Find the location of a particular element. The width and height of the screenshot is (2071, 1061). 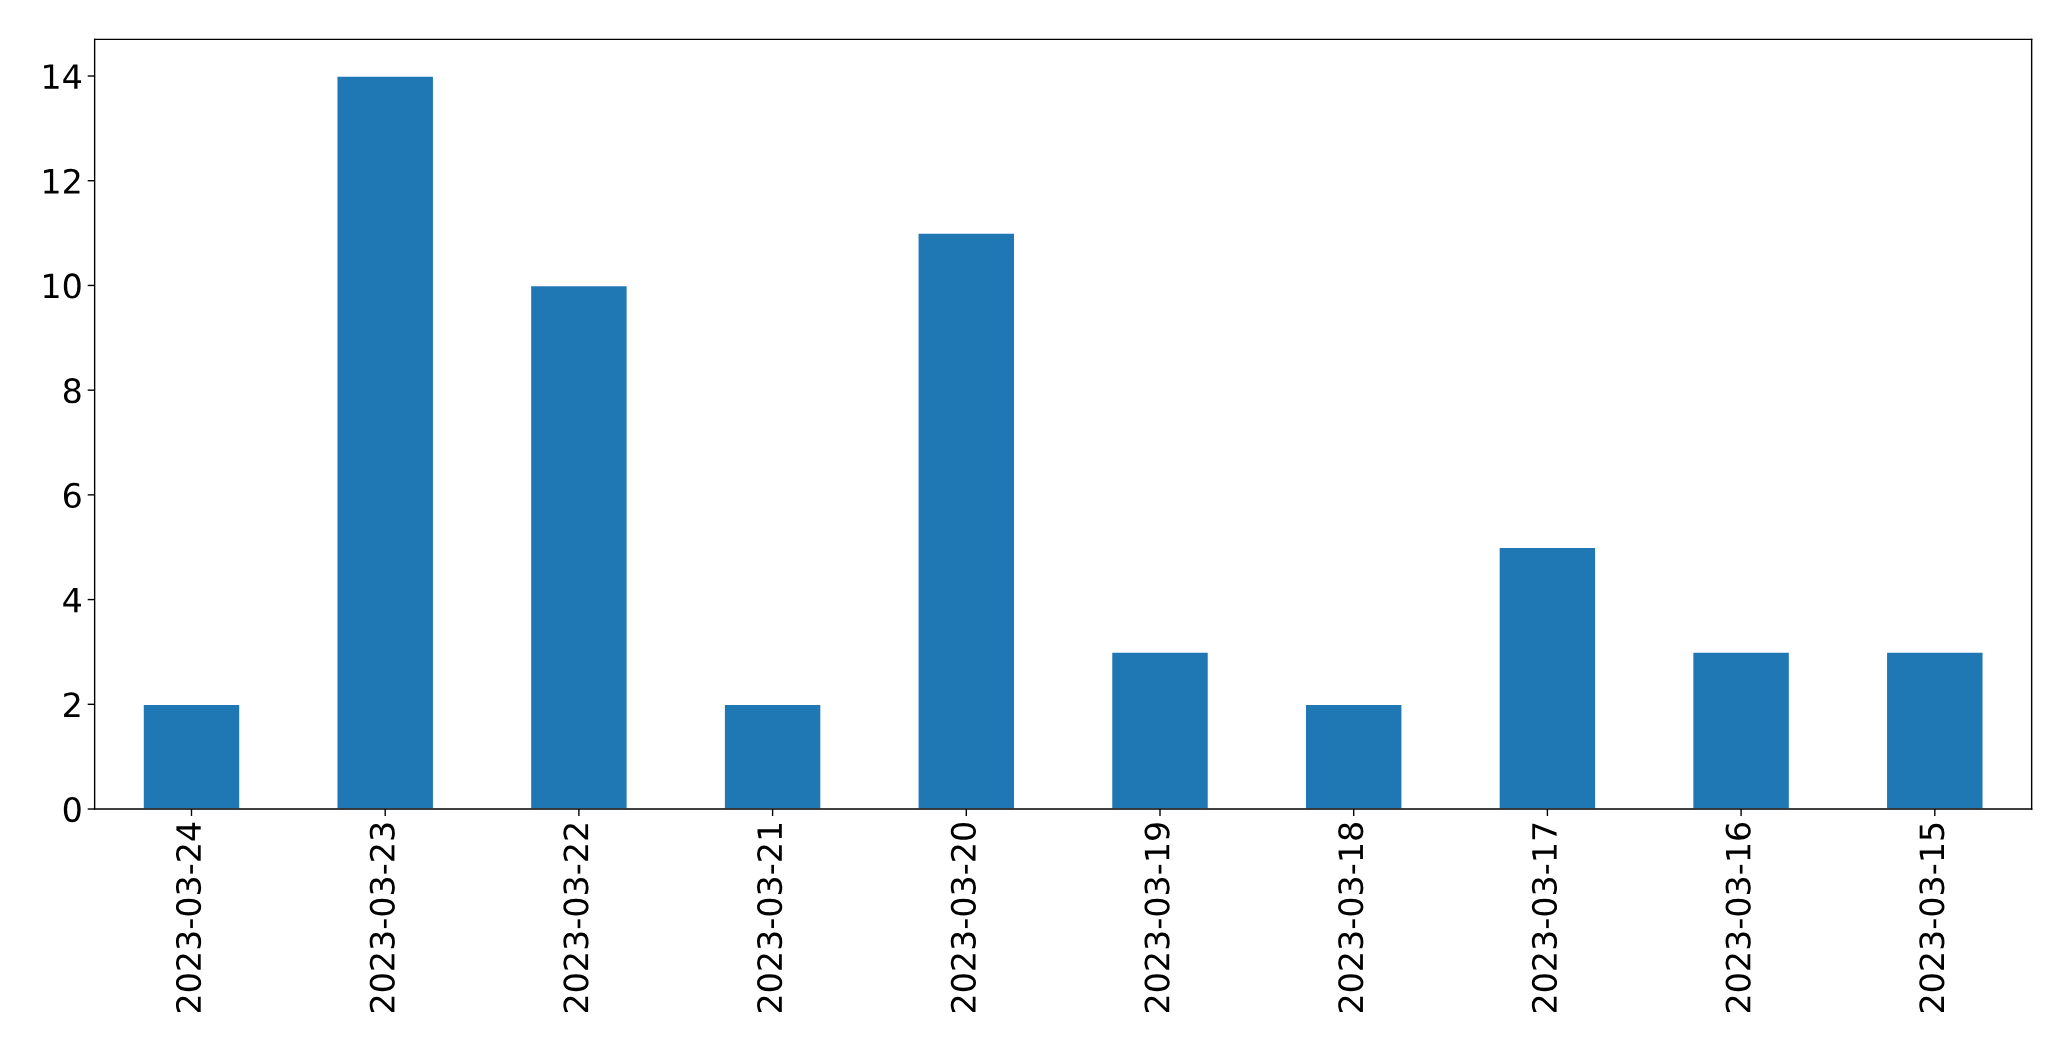

x-tick-label: 2023-03-17 is located at coordinates (1544, 918).